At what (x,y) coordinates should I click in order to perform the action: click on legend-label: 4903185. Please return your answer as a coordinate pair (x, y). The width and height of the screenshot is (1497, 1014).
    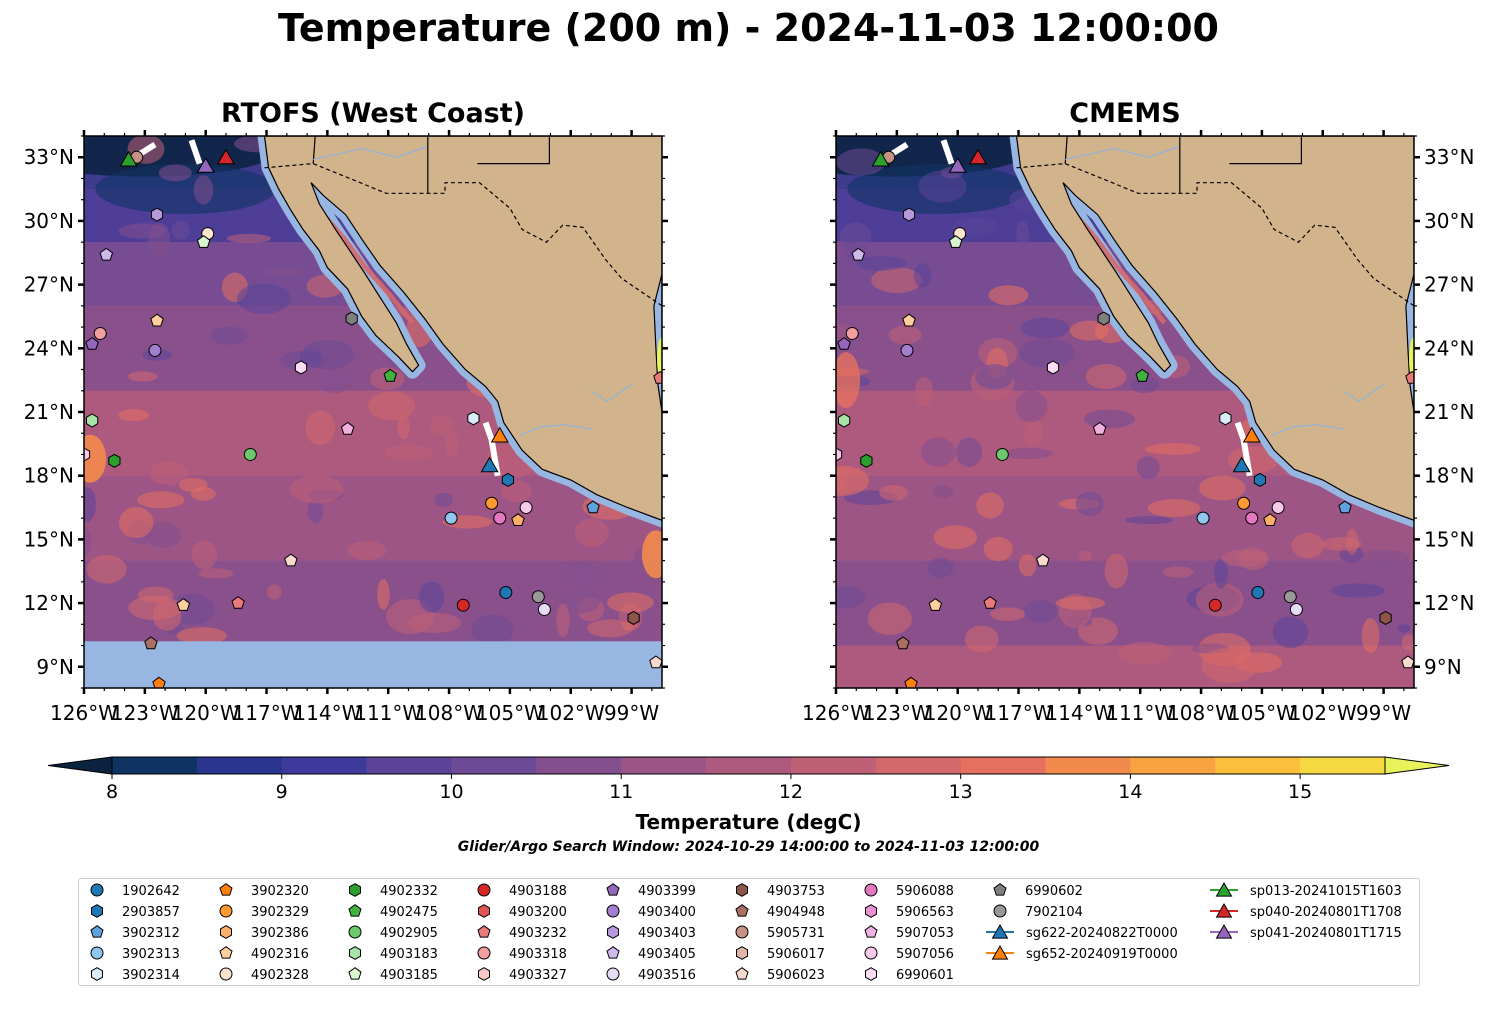
    Looking at the image, I should click on (409, 975).